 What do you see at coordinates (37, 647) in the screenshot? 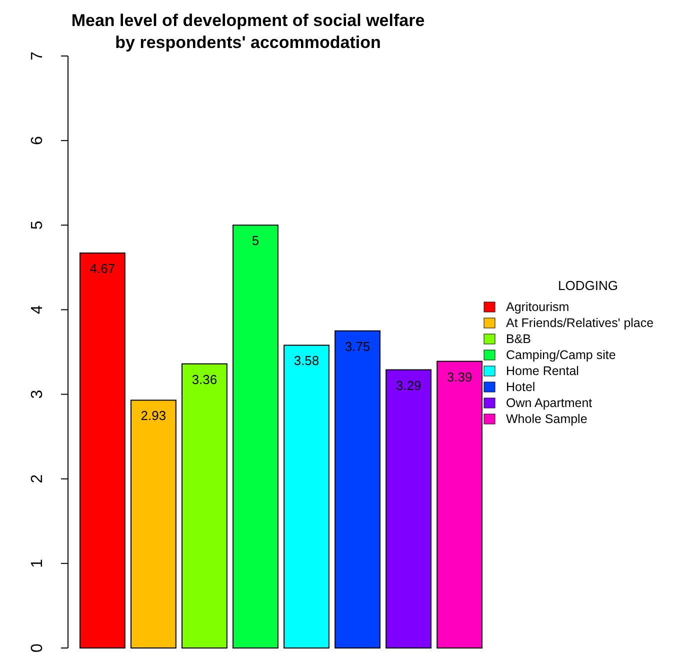
I see `y-tick-label: 0` at bounding box center [37, 647].